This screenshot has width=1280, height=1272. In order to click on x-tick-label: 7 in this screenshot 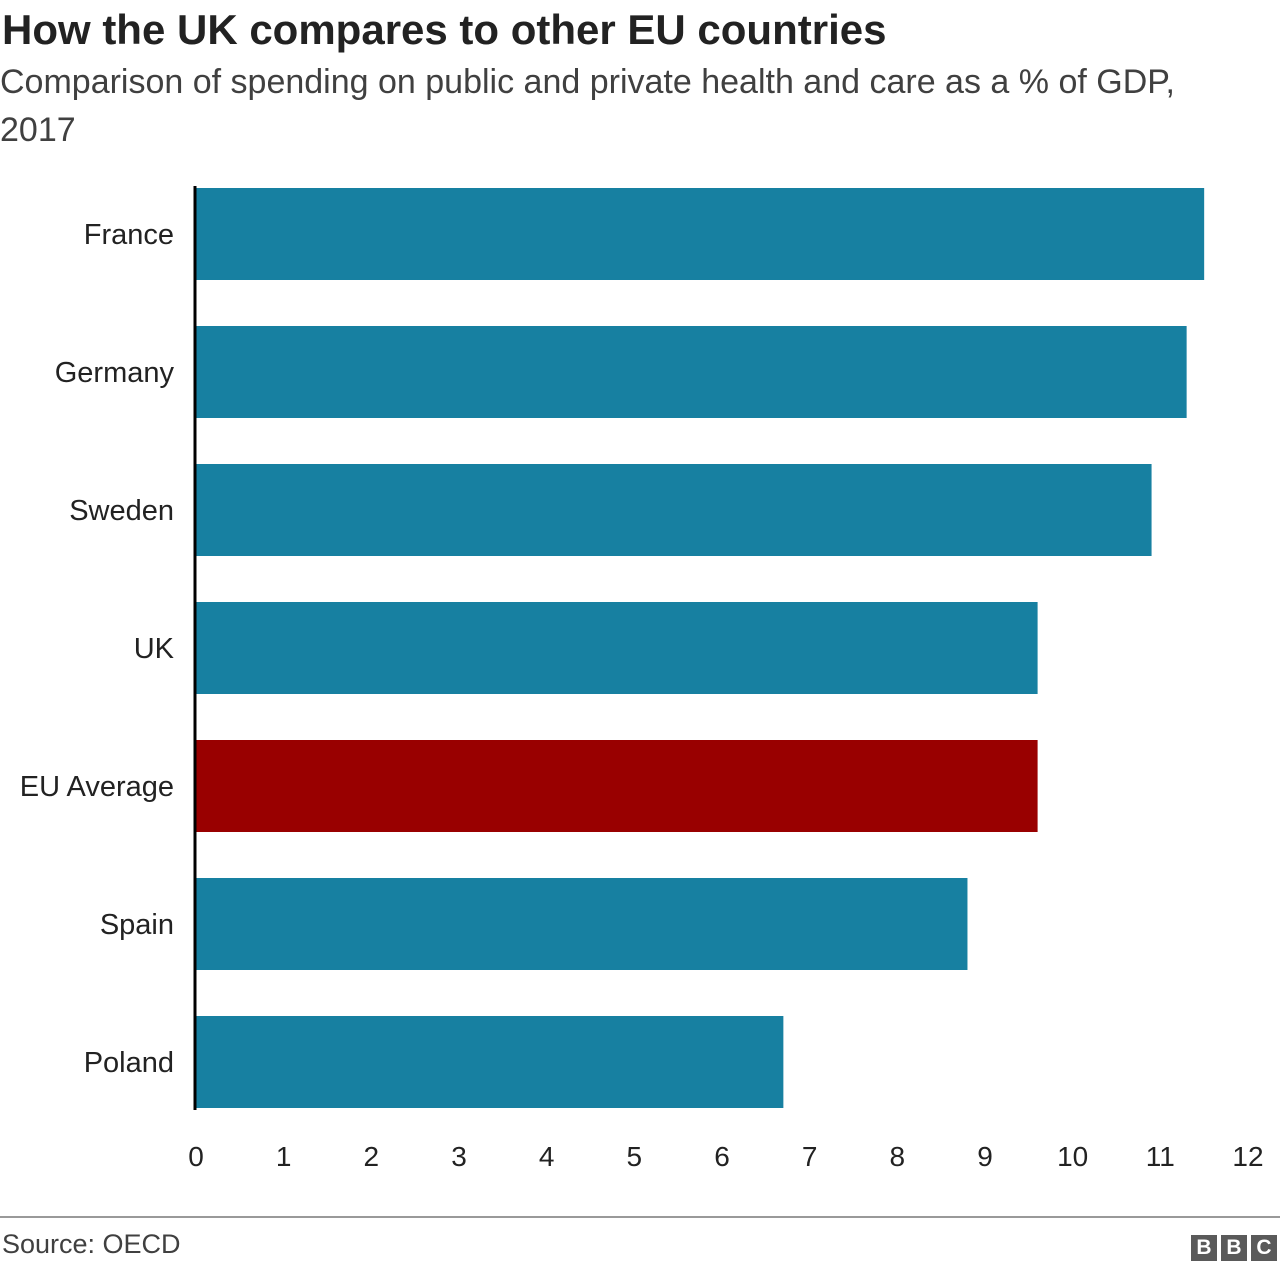, I will do `click(810, 1156)`.